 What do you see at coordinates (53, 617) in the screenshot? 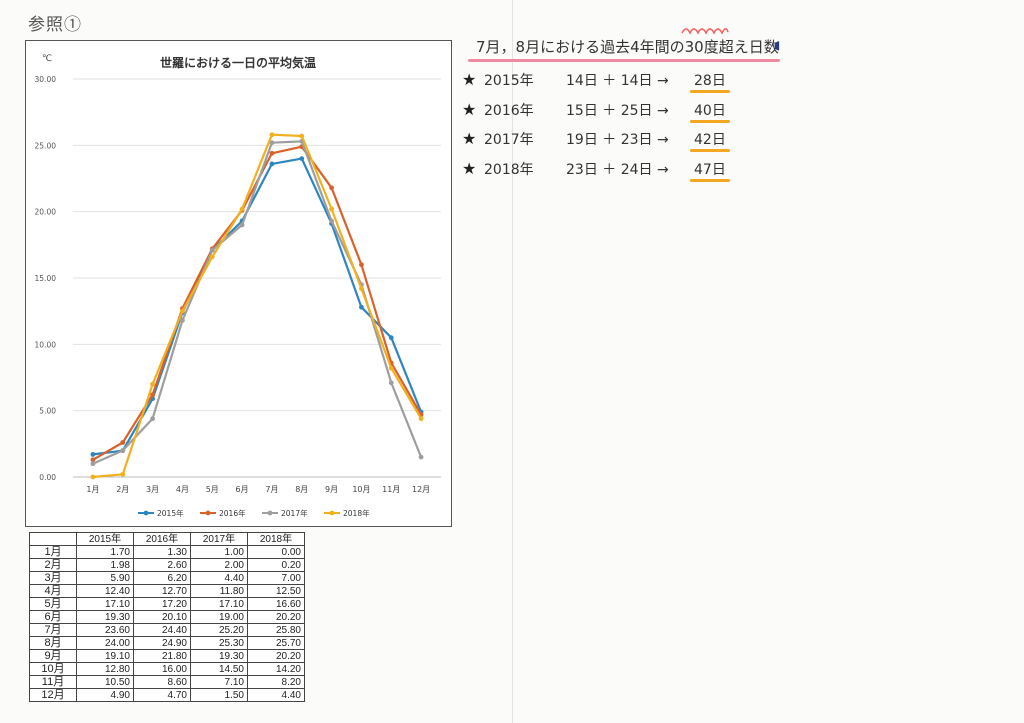
I see `table-row-header: 6月` at bounding box center [53, 617].